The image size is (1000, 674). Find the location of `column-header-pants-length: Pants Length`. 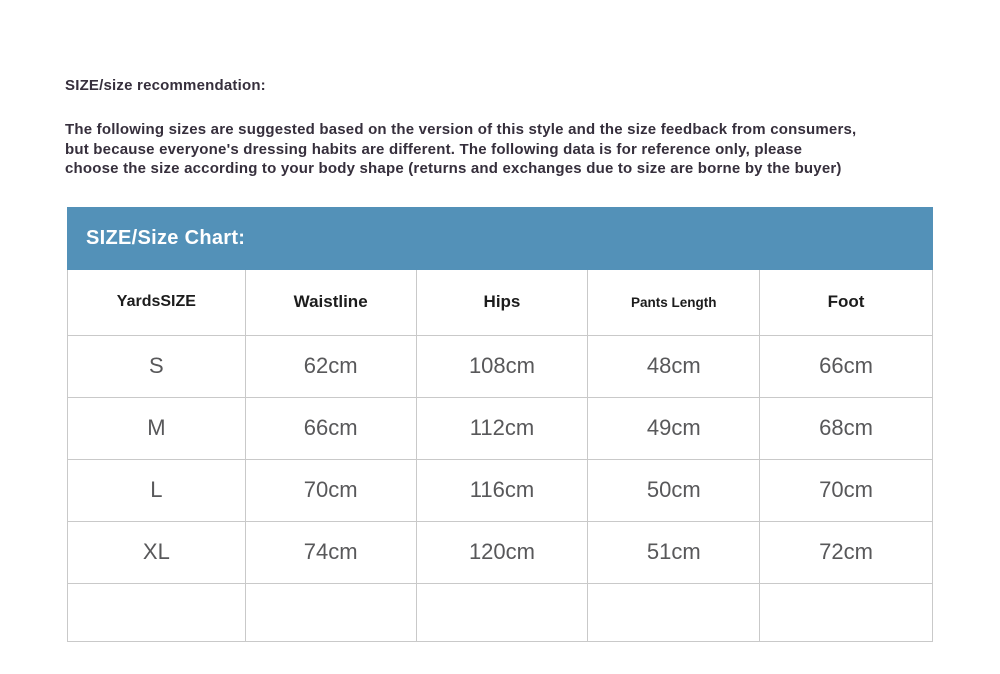

column-header-pants-length: Pants Length is located at coordinates (674, 303).